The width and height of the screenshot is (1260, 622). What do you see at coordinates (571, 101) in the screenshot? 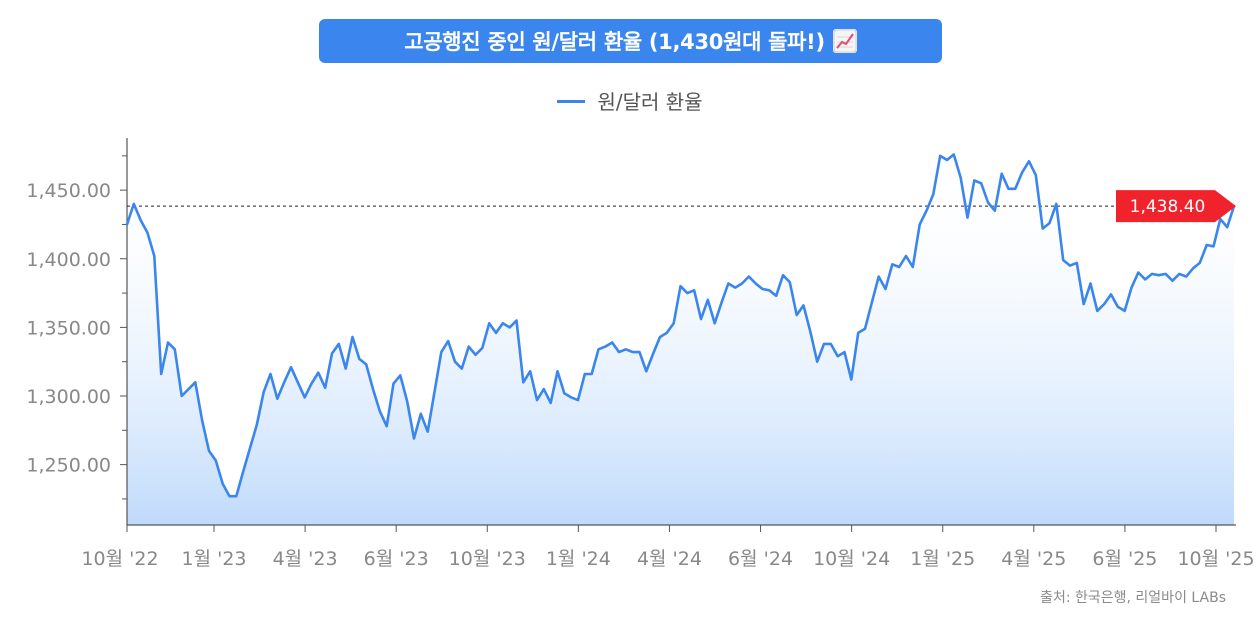
I see `legend-swatch` at bounding box center [571, 101].